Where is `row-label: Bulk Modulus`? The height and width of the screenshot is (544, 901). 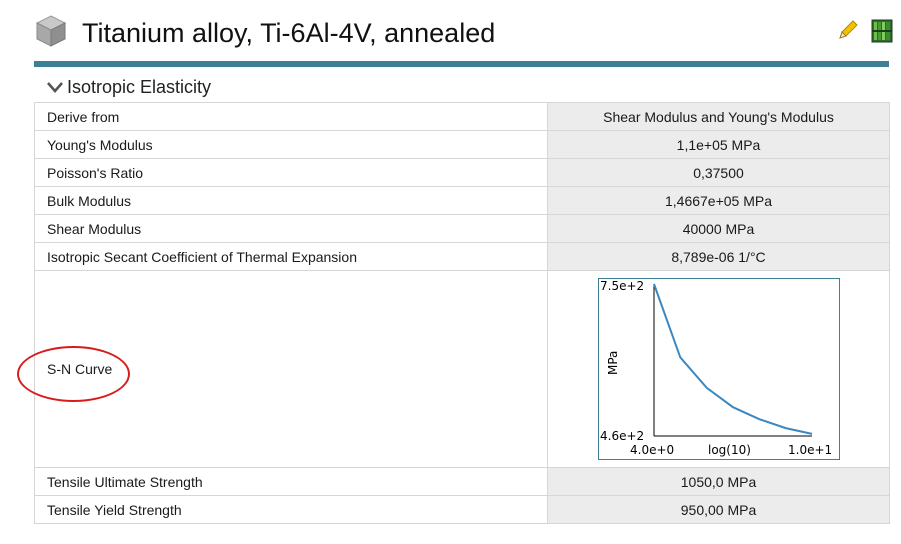
row-label: Bulk Modulus is located at coordinates (291, 200).